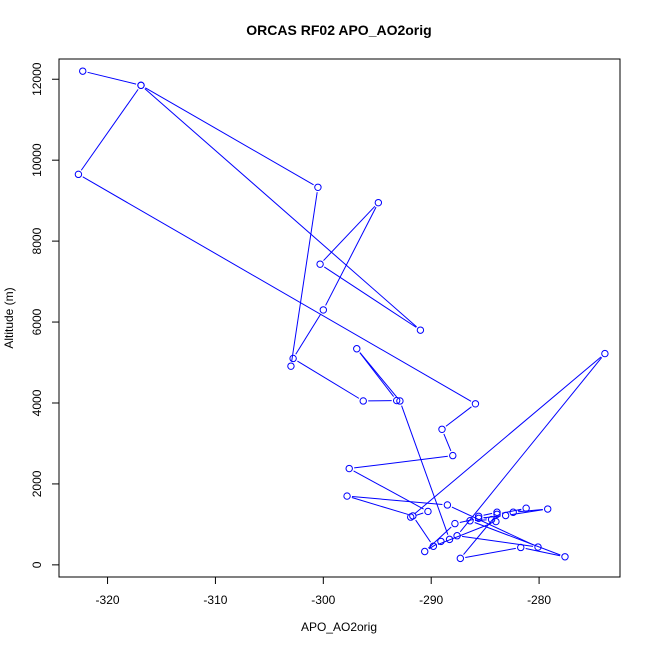  Describe the element at coordinates (539, 600) in the screenshot. I see `x-tick-label: -280` at that location.